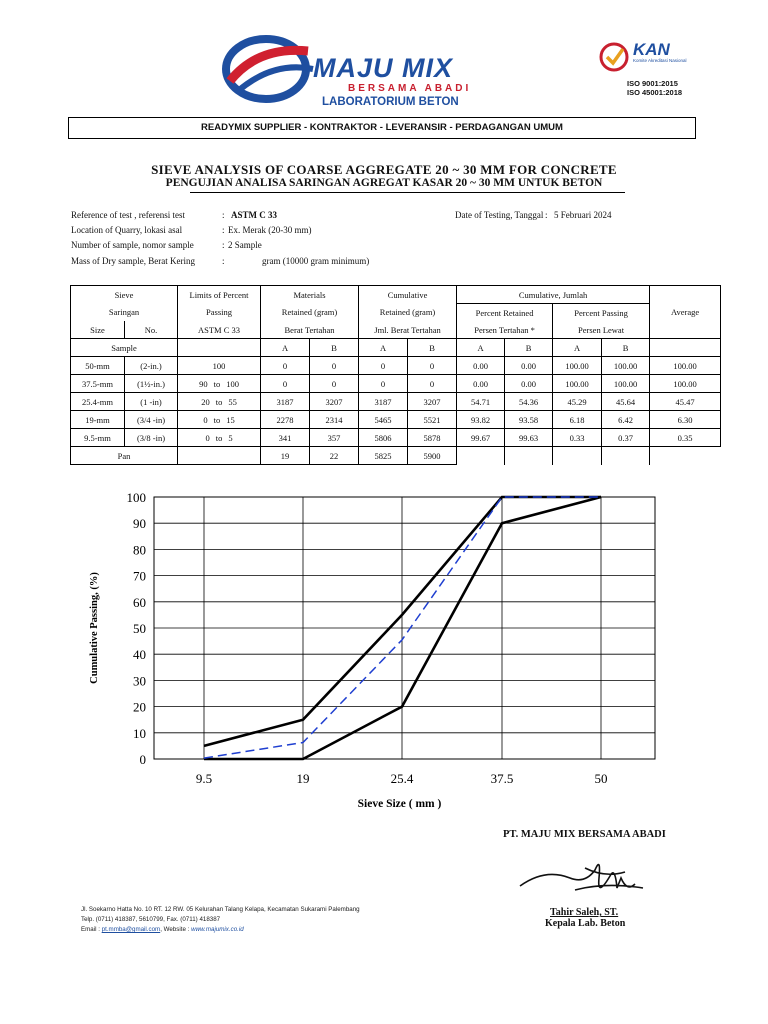  Describe the element at coordinates (124, 347) in the screenshot. I see `hdr-sample: Sample` at that location.